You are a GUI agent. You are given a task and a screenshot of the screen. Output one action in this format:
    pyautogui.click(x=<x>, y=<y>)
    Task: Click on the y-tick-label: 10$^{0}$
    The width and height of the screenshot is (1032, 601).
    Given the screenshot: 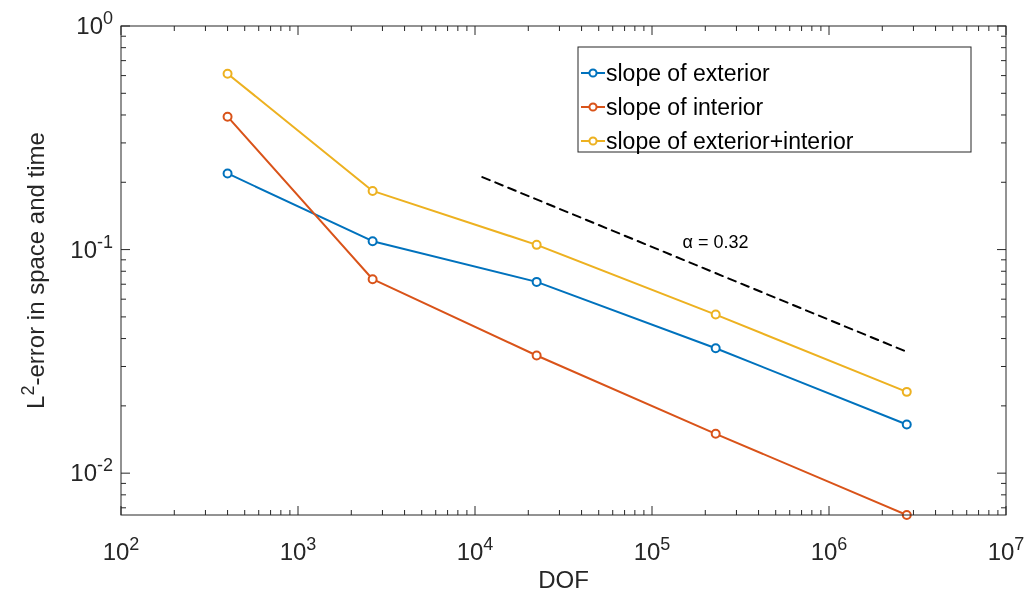 What is the action you would take?
    pyautogui.click(x=94, y=23)
    